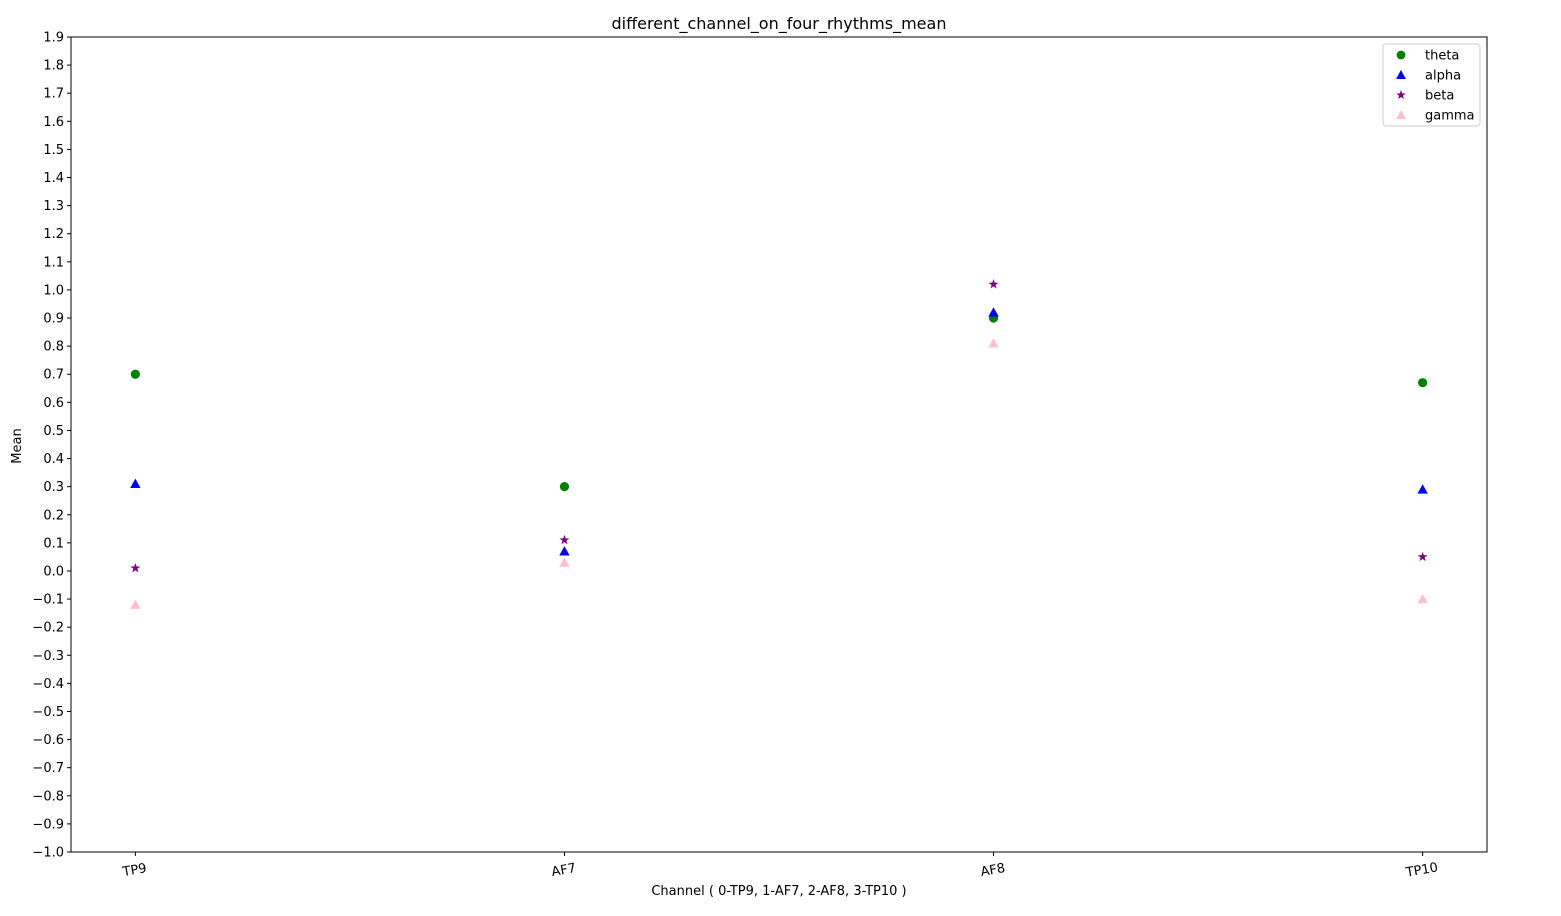  I want to click on legend-theta-marker, so click(1401, 55).